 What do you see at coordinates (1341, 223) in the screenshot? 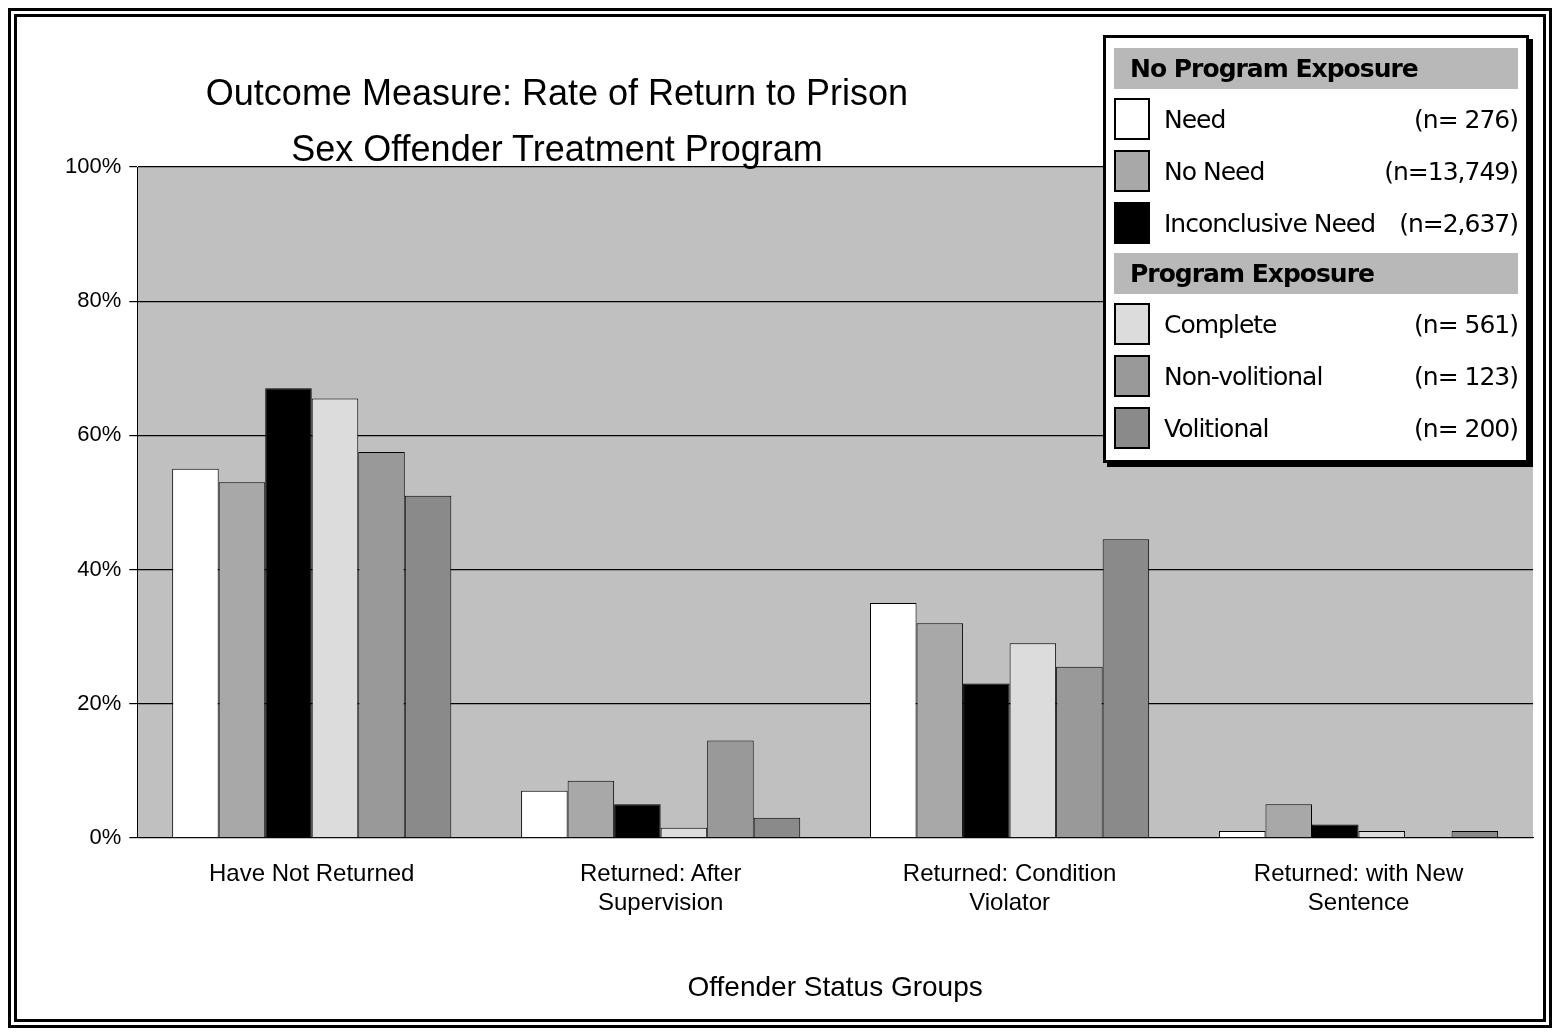
I see `legend-label: Inconclusive Need (n=2,637)` at bounding box center [1341, 223].